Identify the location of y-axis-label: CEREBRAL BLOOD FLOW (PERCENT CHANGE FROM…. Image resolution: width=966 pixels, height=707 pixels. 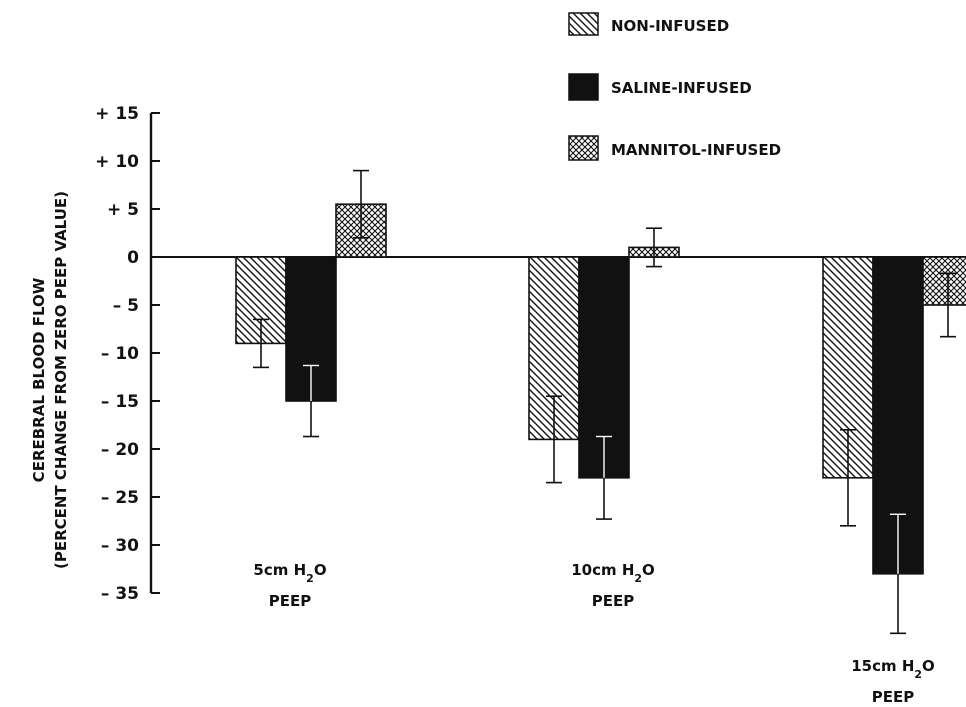
(50, 380).